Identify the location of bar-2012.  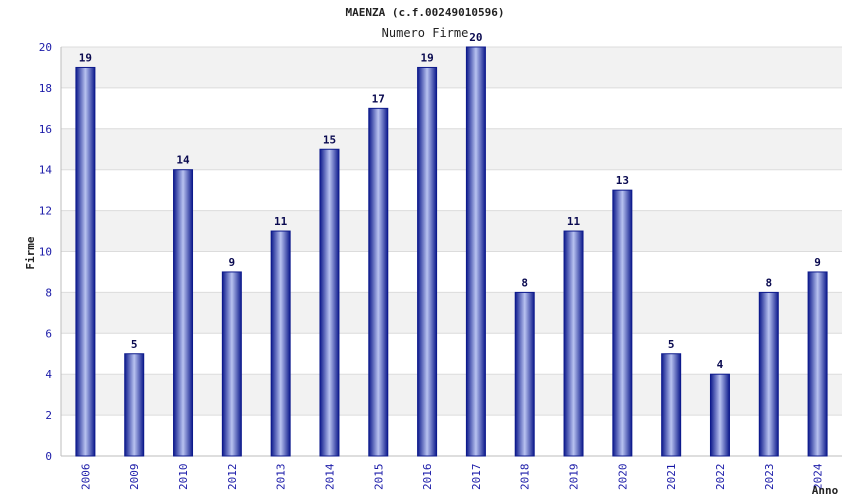
(231, 364).